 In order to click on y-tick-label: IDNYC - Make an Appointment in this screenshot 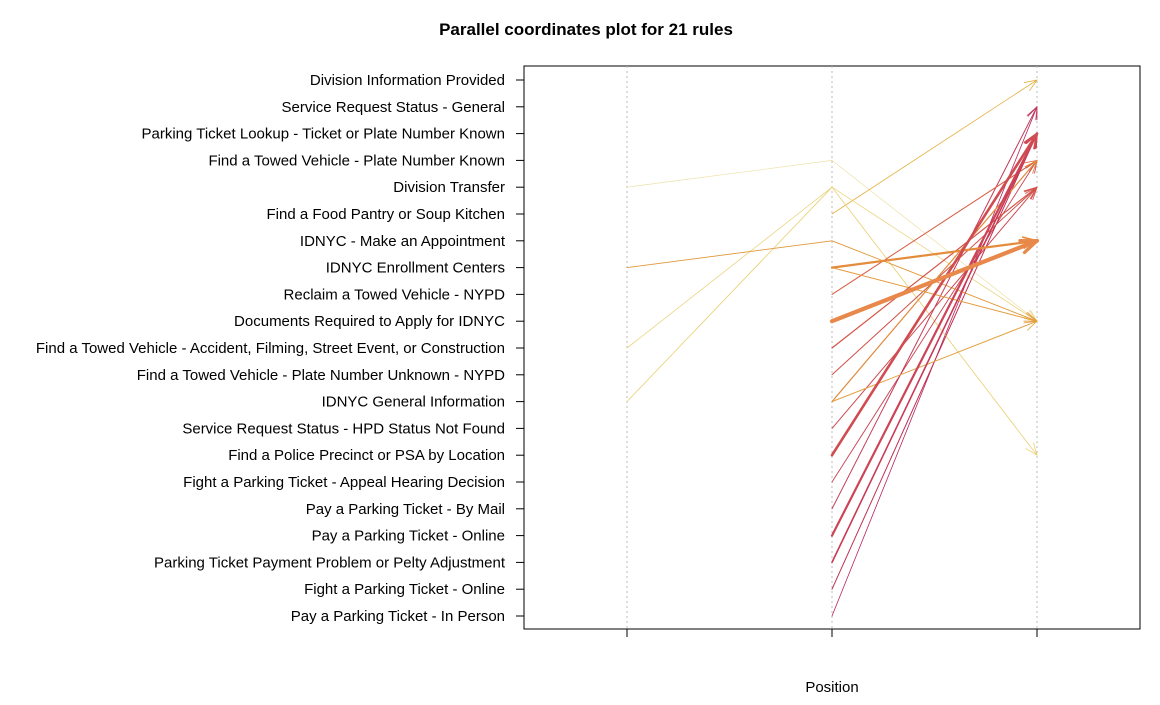, I will do `click(403, 241)`.